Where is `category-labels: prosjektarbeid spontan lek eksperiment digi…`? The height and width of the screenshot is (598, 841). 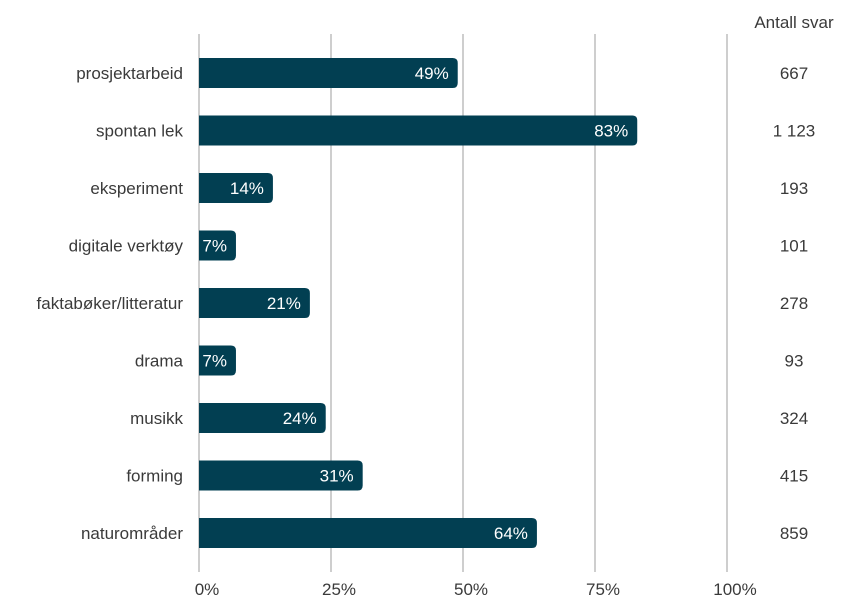
category-labels: prosjektarbeid spontan lek eksperiment digi… is located at coordinates (110, 303).